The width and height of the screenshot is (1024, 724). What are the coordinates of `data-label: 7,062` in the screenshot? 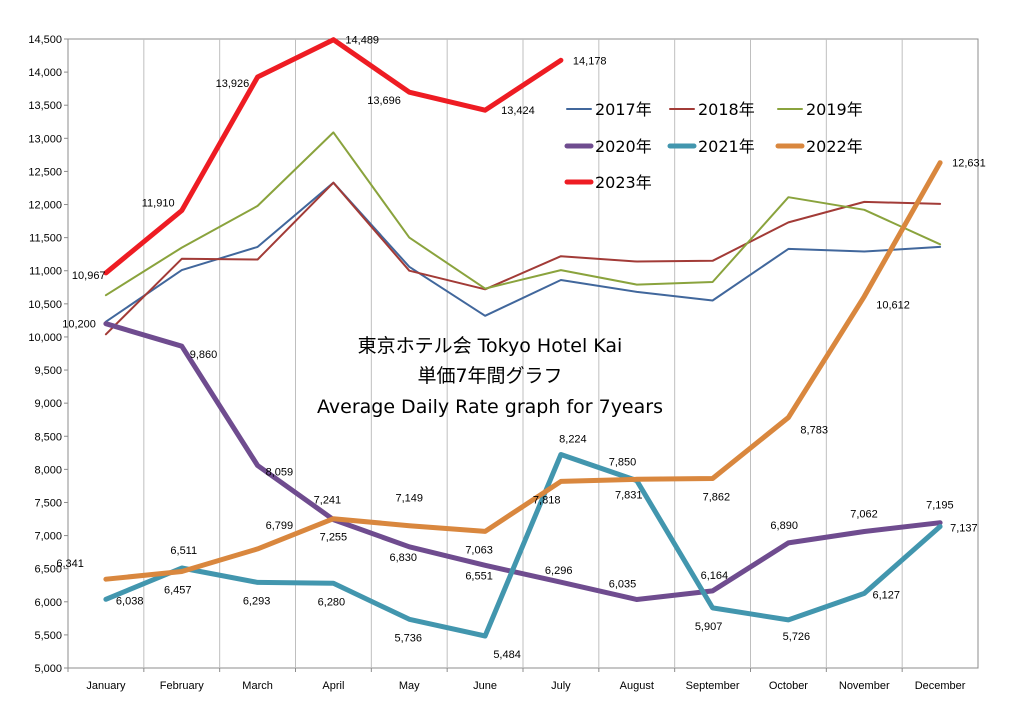 It's located at (864, 514).